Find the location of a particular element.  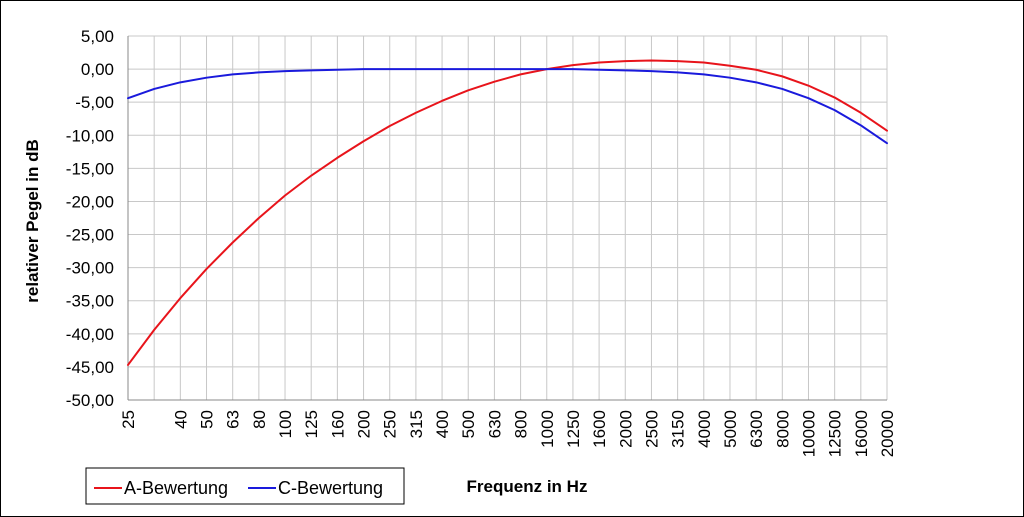

x-tick-label: 250 is located at coordinates (390, 424).